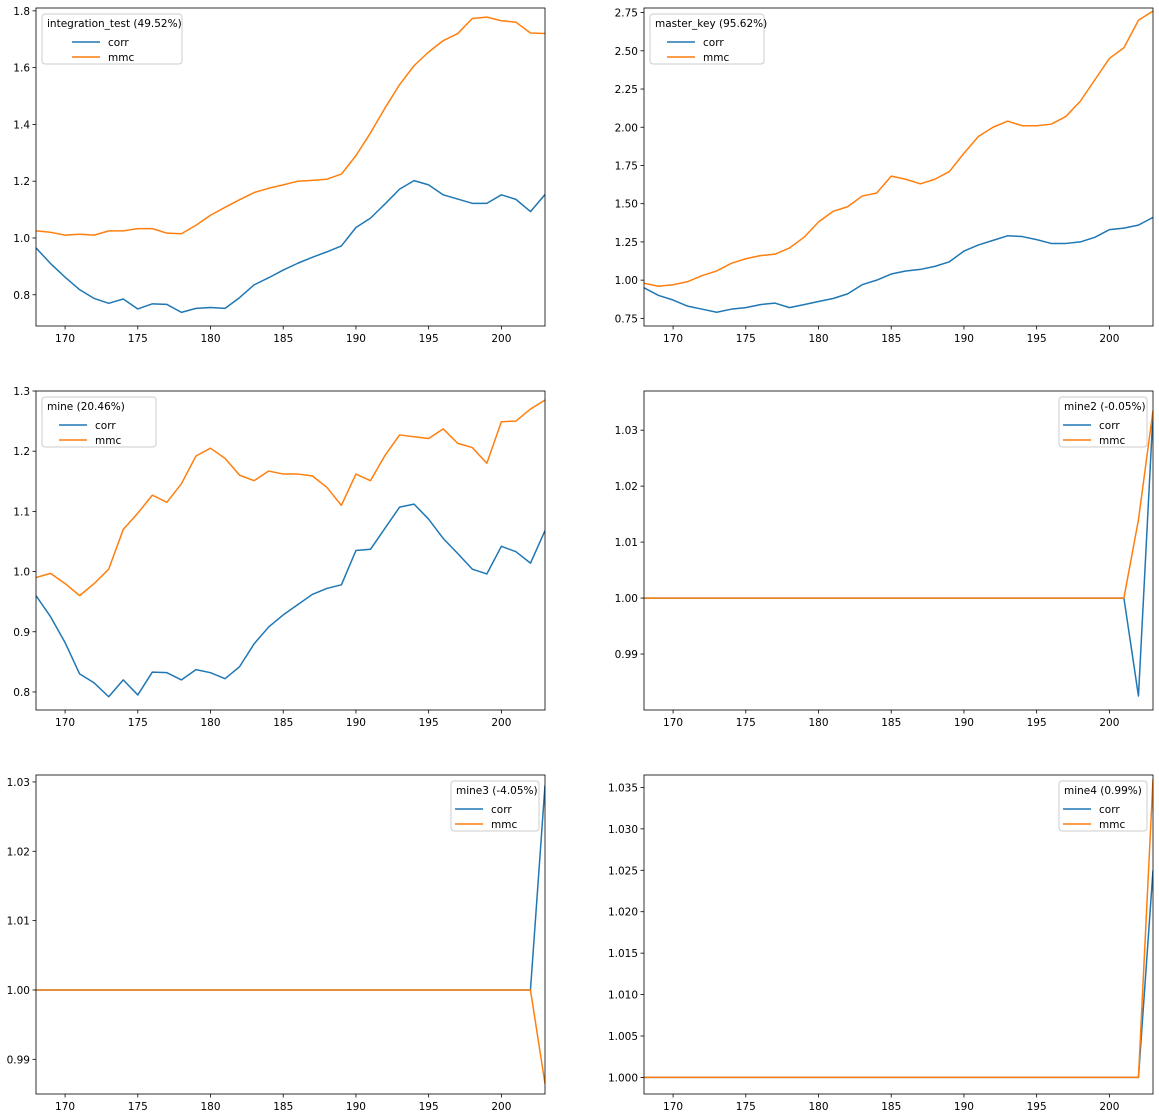  Describe the element at coordinates (626, 487) in the screenshot. I see `y-tick-label: 1.02` at that location.